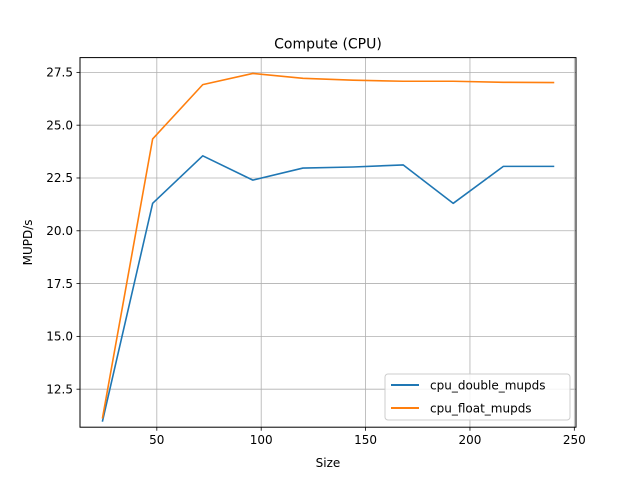  I want to click on x-tick-label: 150, so click(365, 440).